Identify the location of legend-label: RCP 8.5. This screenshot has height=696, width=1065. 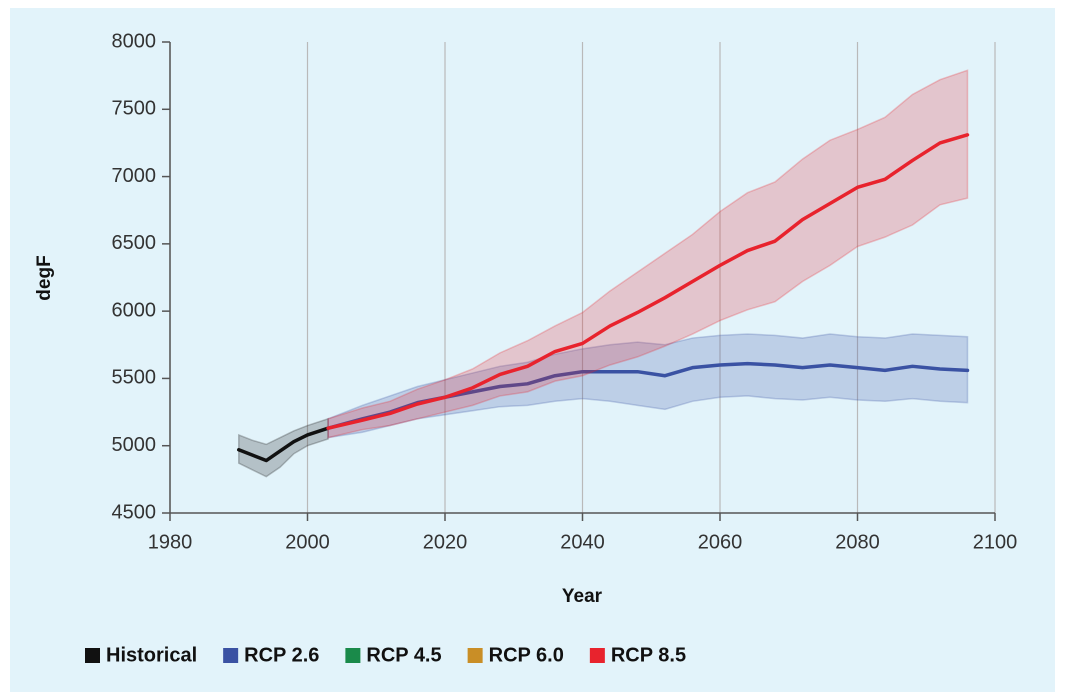
(648, 655).